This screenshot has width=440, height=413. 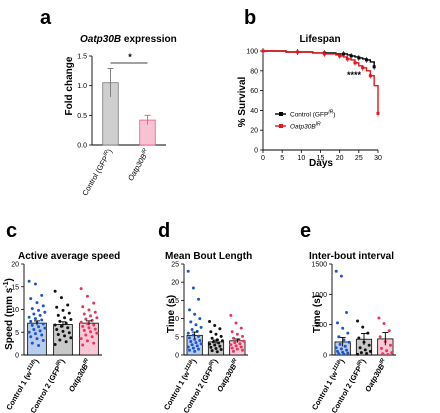 I want to click on c-x-category-main: Control 2 (GFP, so click(x=45, y=388).